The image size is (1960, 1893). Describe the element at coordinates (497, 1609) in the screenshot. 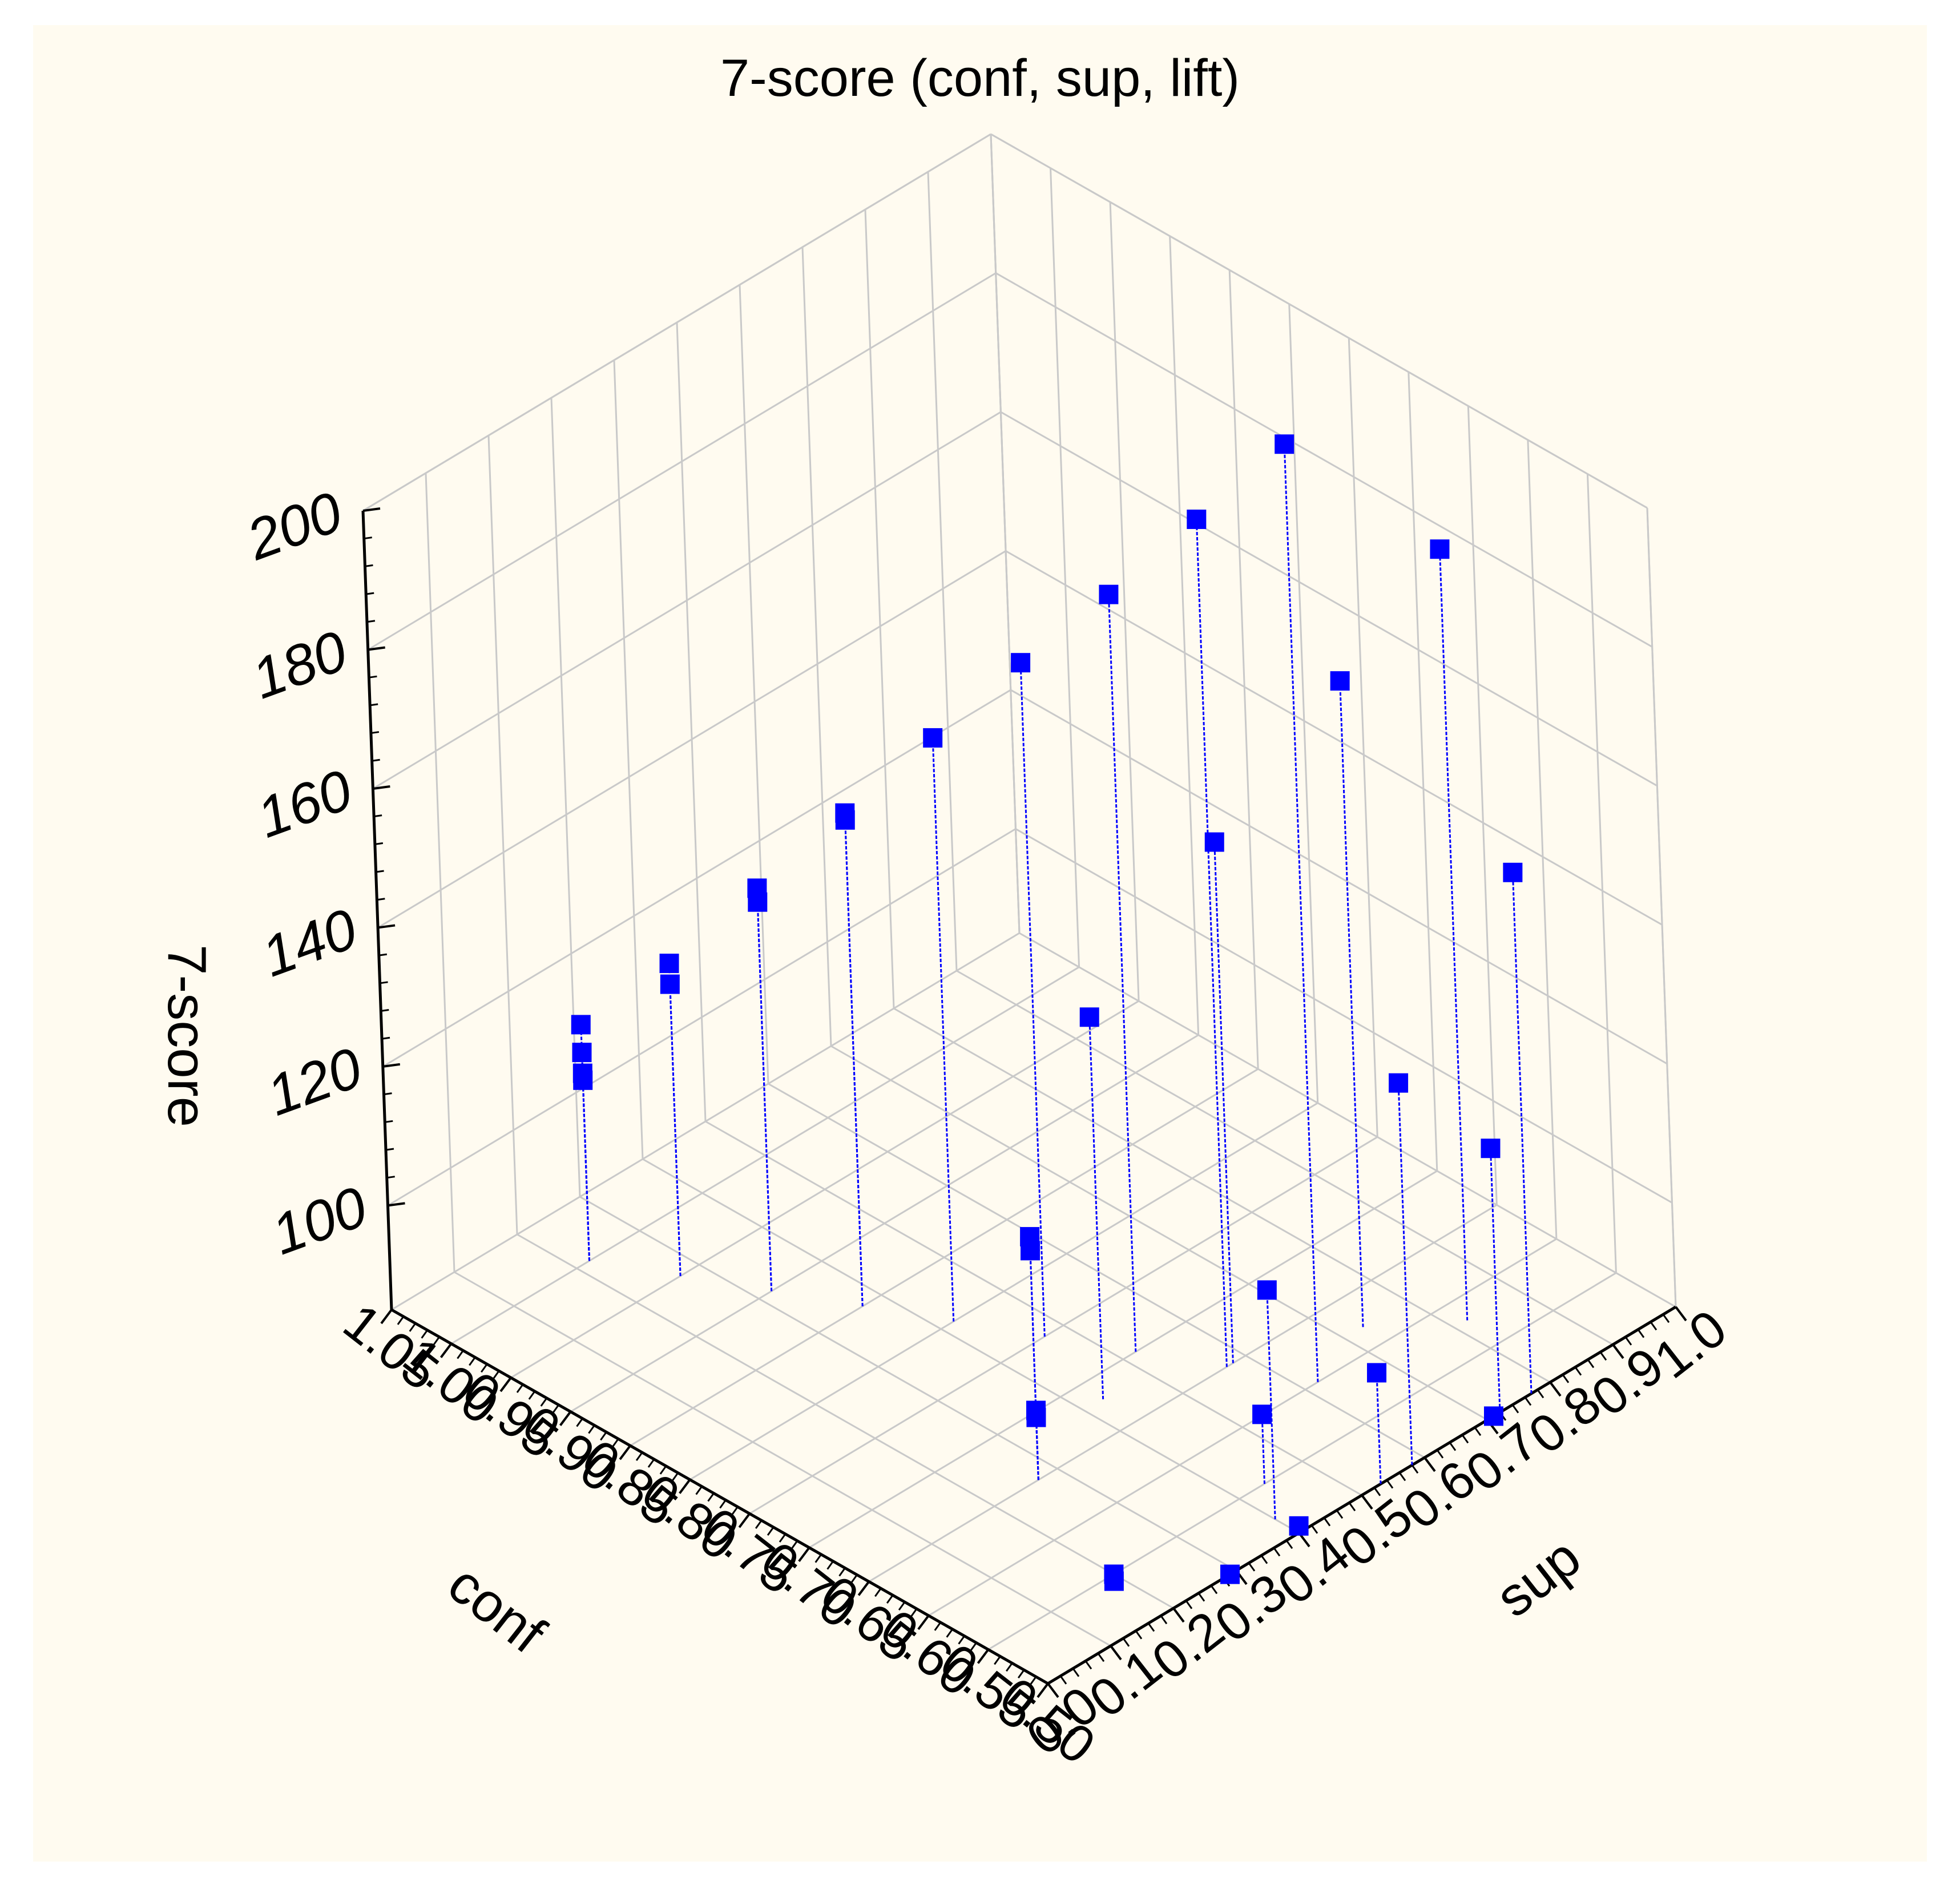

I see `conf-axis-title: conf` at that location.